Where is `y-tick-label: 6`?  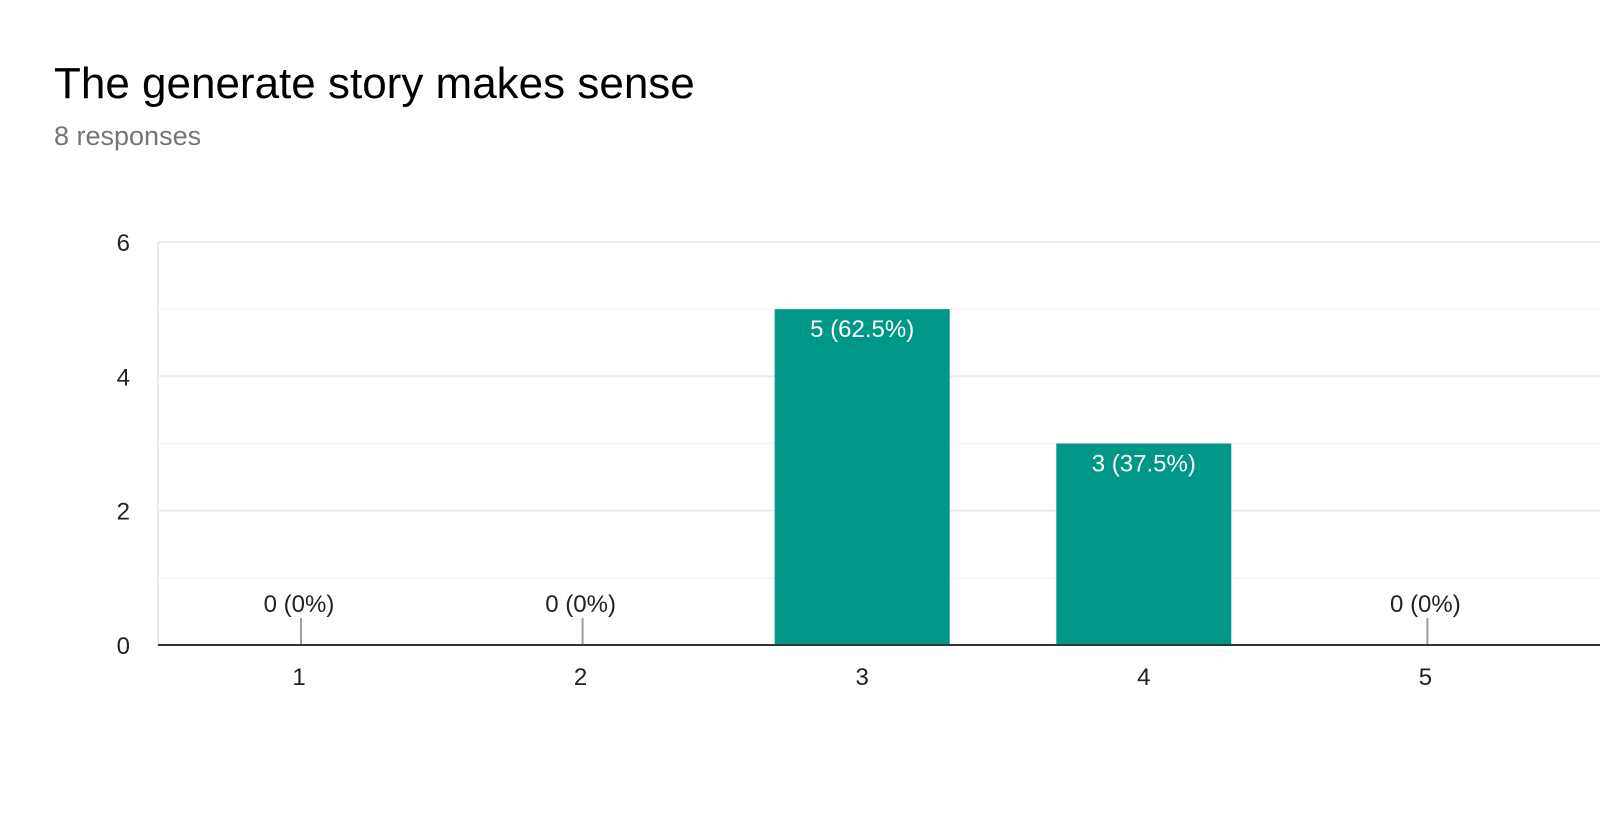 y-tick-label: 6 is located at coordinates (123, 243).